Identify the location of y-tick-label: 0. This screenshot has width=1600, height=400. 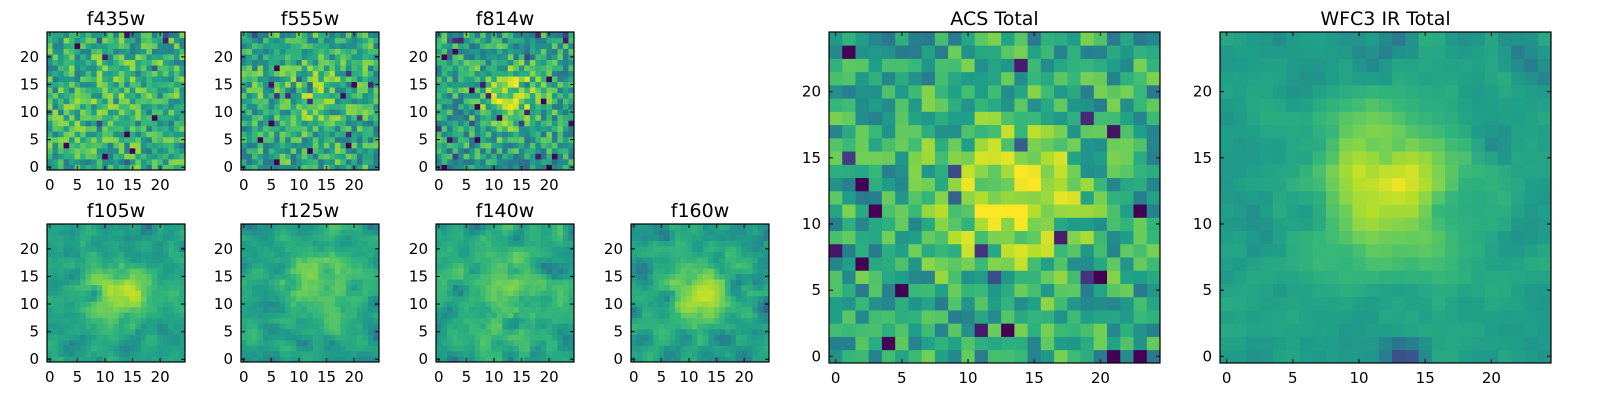
(34, 359).